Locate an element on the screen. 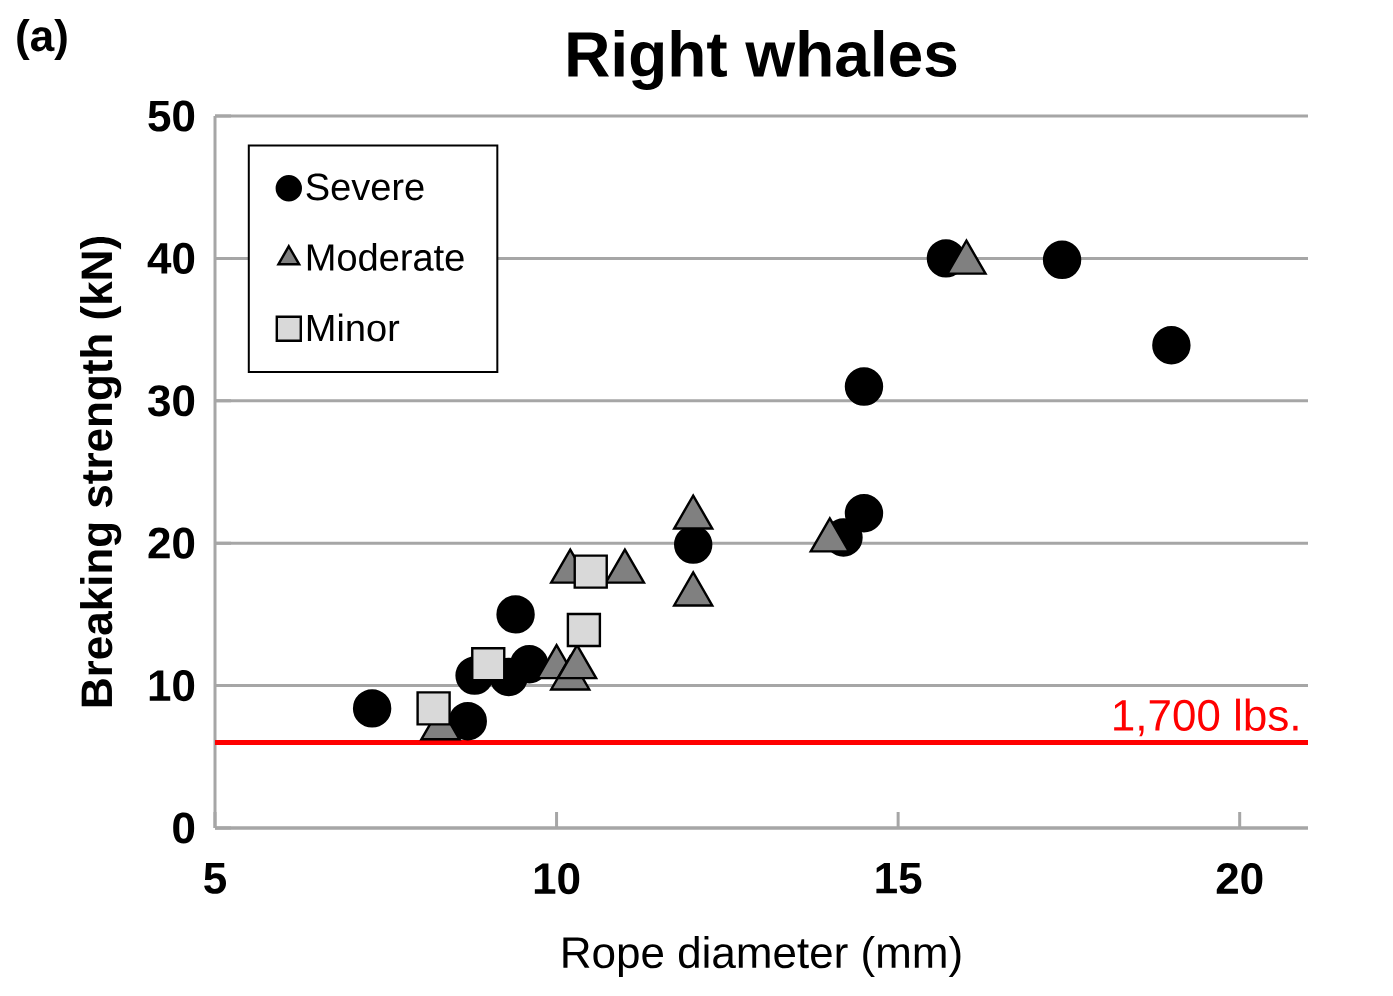 Image resolution: width=1393 pixels, height=996 pixels. y-tick-label: 50 is located at coordinates (171, 116).